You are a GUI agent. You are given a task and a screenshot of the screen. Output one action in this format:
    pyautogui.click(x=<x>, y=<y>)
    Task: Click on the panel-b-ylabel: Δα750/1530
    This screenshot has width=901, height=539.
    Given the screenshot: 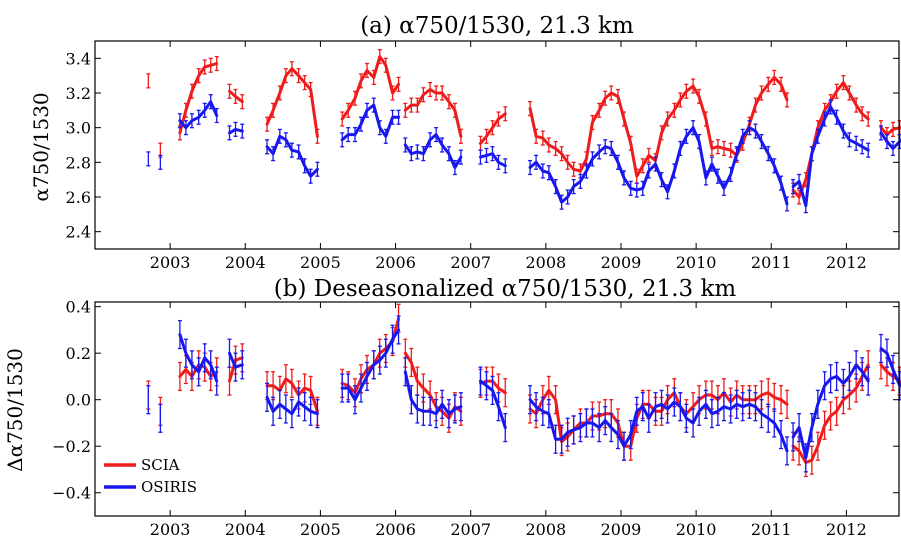 What is the action you would take?
    pyautogui.click(x=15, y=410)
    